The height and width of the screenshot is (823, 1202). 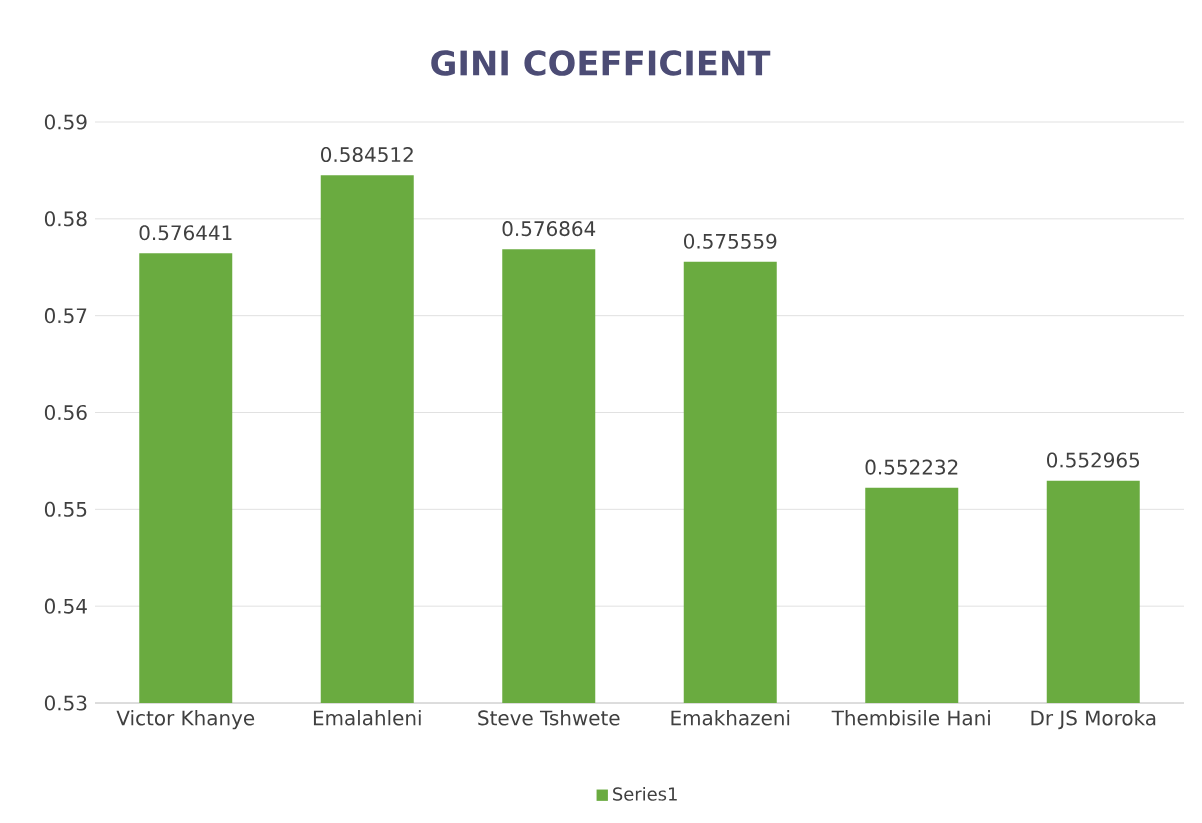 I want to click on y-tick-label: 0.53, so click(x=65, y=703).